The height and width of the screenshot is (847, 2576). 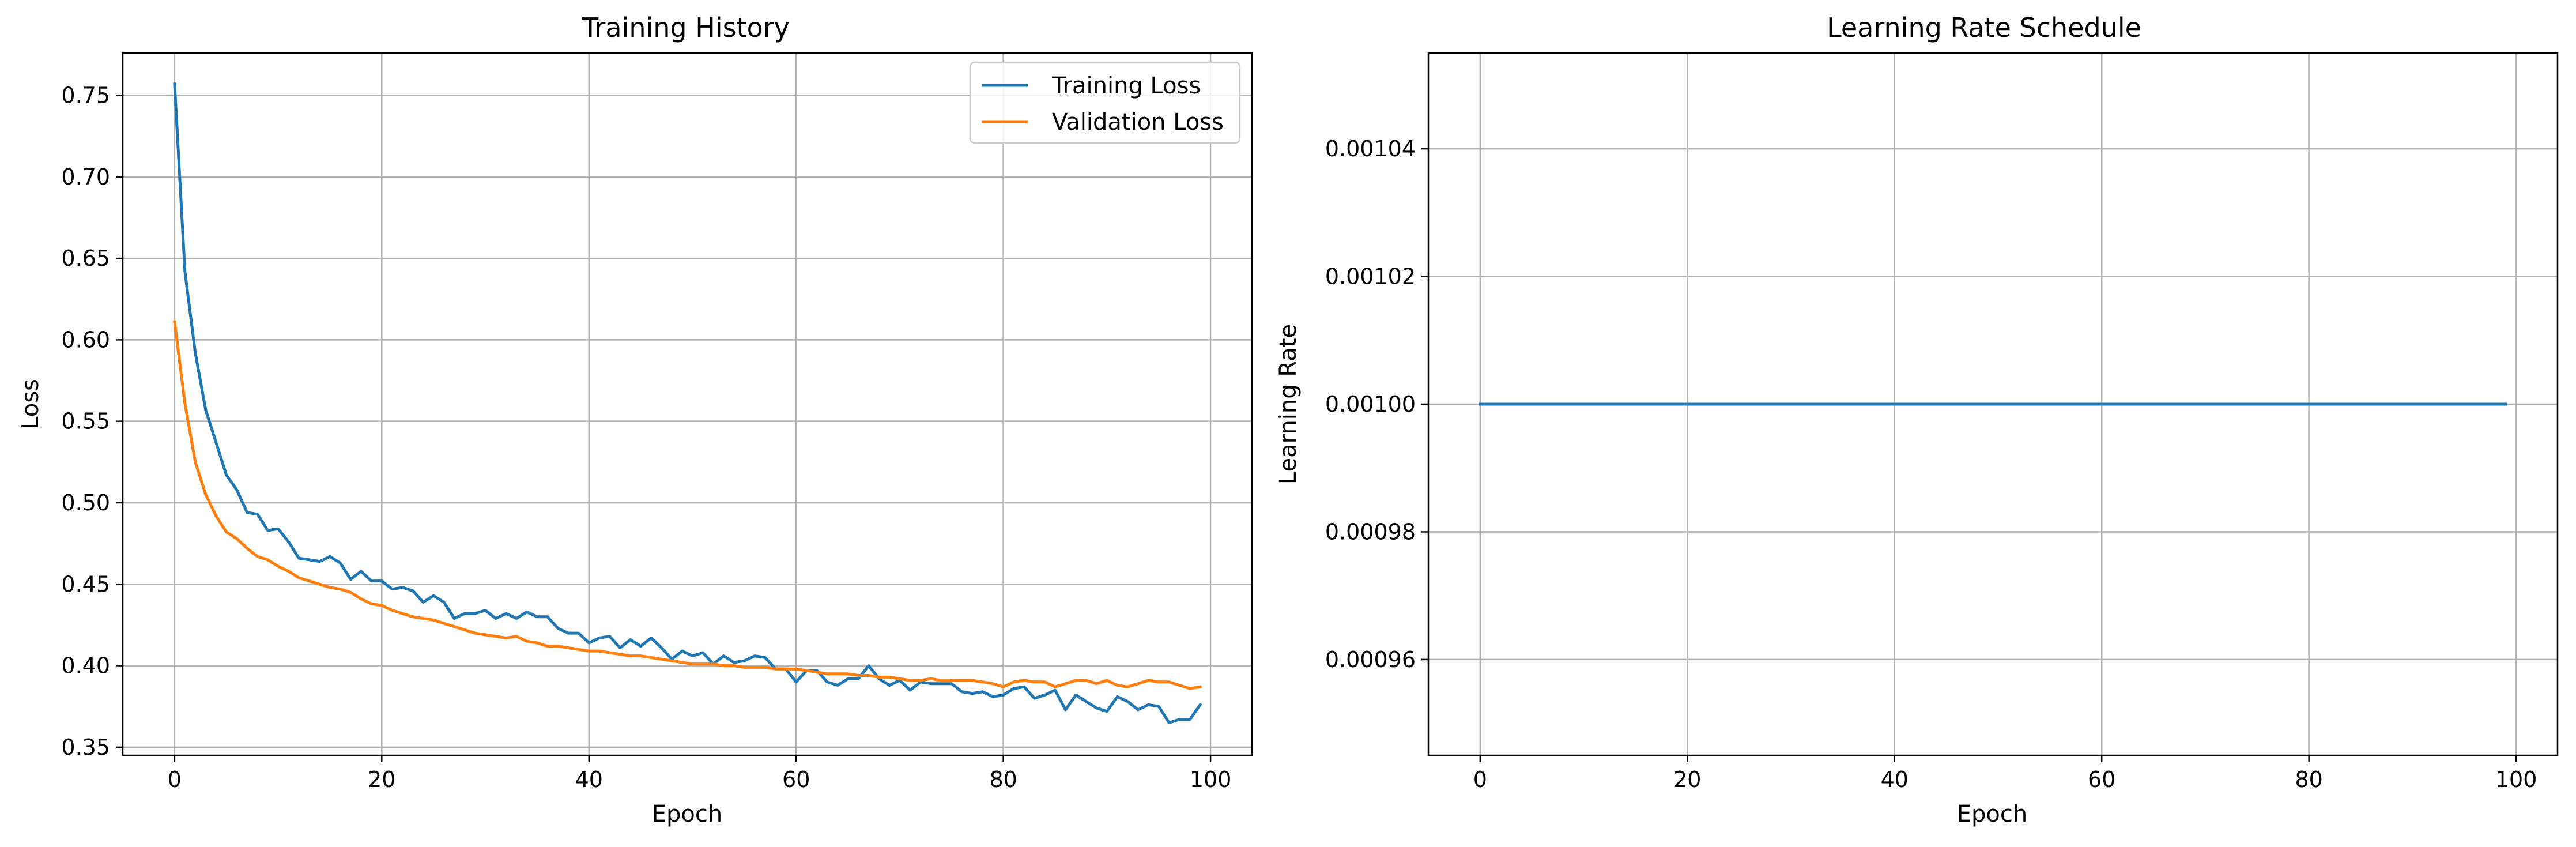 I want to click on y-axis-label: Learning Rate, so click(x=1288, y=404).